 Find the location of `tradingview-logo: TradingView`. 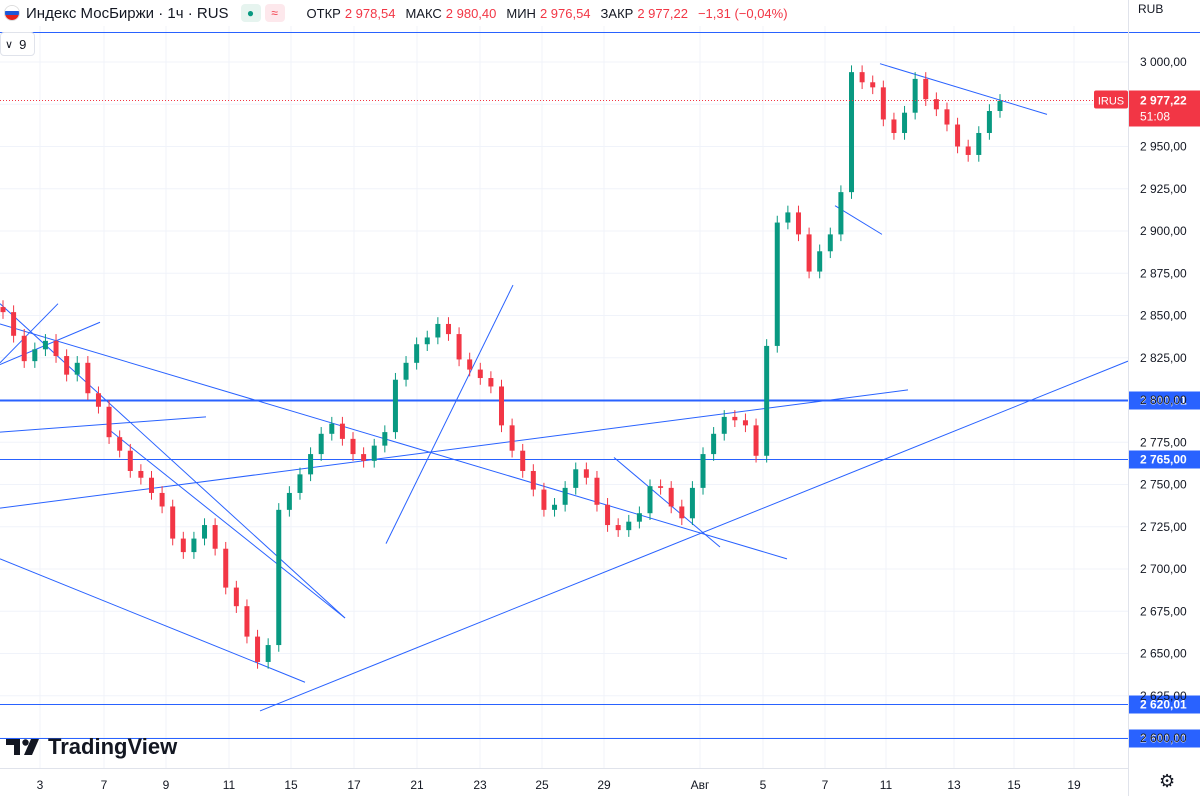

tradingview-logo: TradingView is located at coordinates (91, 747).